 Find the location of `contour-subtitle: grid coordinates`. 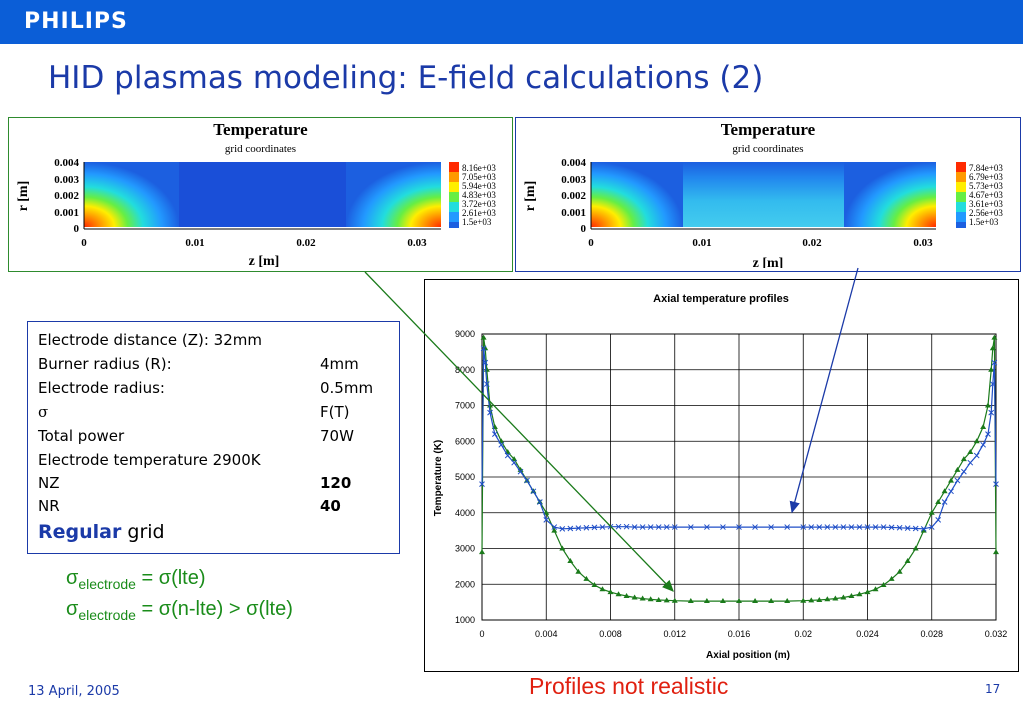

contour-subtitle: grid coordinates is located at coordinates (768, 149).